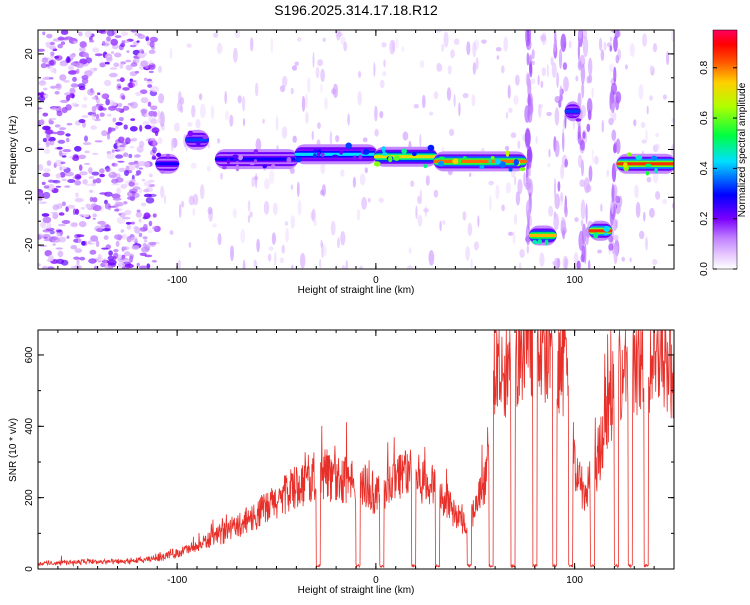  I want to click on colorbar-tick-label: 0.8, so click(704, 67).